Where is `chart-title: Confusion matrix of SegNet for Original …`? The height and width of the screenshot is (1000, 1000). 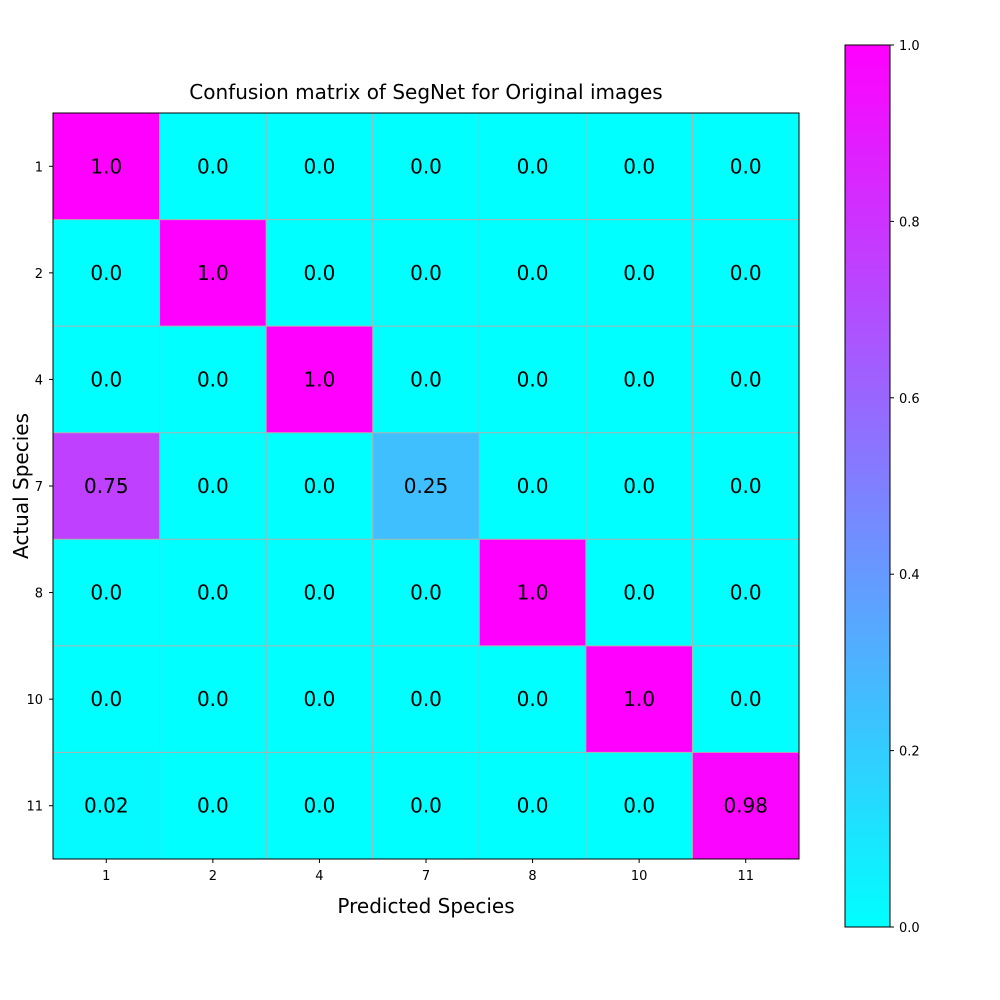
chart-title: Confusion matrix of SegNet for Original … is located at coordinates (425, 92).